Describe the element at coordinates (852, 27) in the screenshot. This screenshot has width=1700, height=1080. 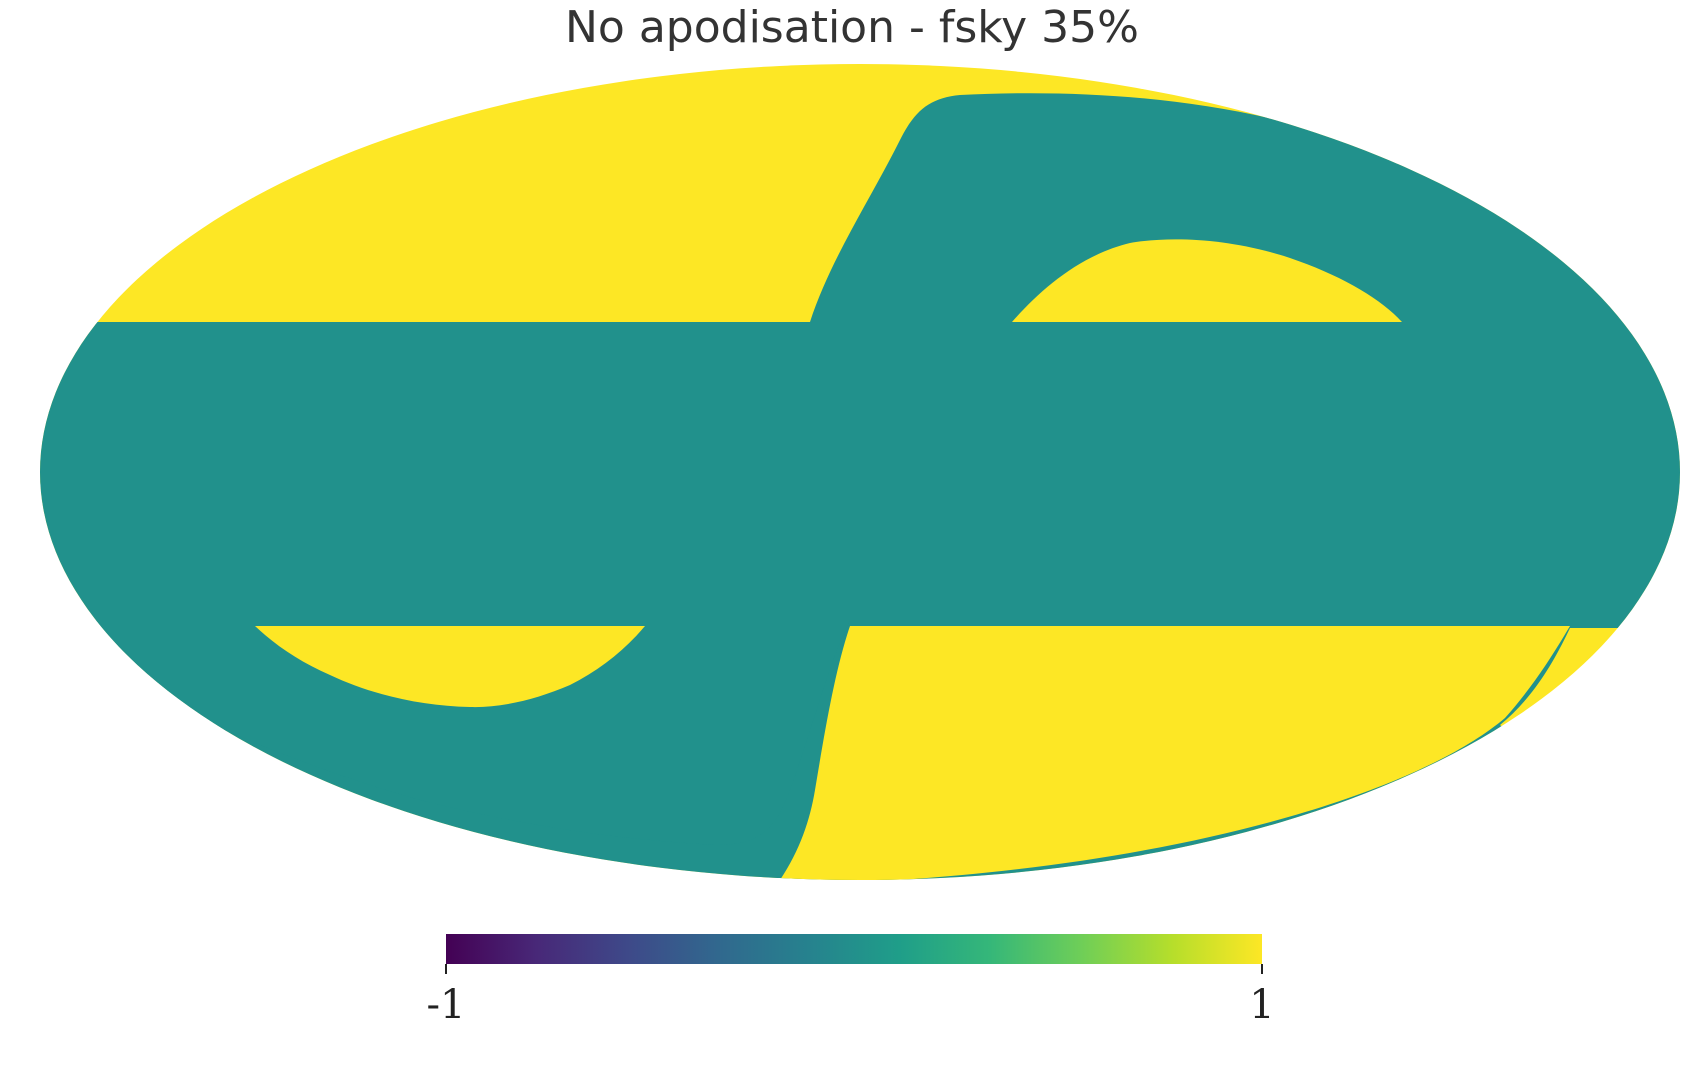
I see `chart-title: No apodisation - fsky 35%` at that location.